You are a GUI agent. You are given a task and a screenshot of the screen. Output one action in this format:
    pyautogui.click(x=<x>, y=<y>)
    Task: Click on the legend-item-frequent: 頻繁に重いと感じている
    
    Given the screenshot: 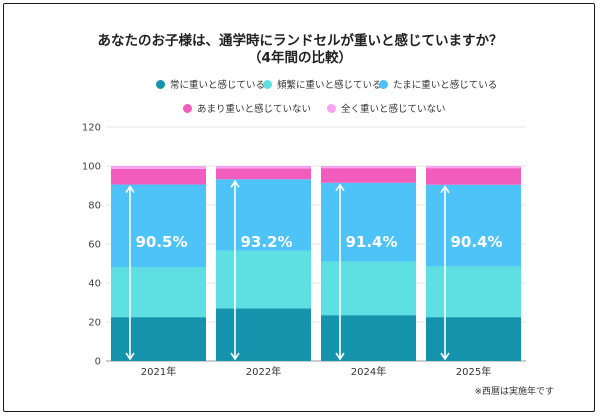 What is the action you would take?
    pyautogui.click(x=322, y=84)
    